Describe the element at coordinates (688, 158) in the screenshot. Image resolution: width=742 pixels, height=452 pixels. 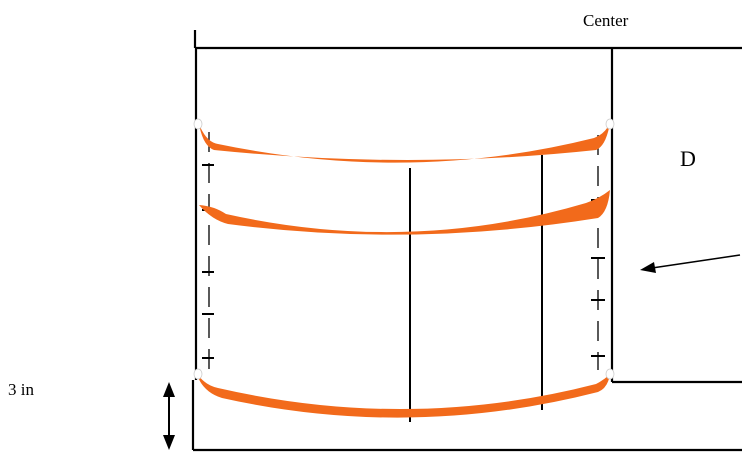
I see `d-label: D` at that location.